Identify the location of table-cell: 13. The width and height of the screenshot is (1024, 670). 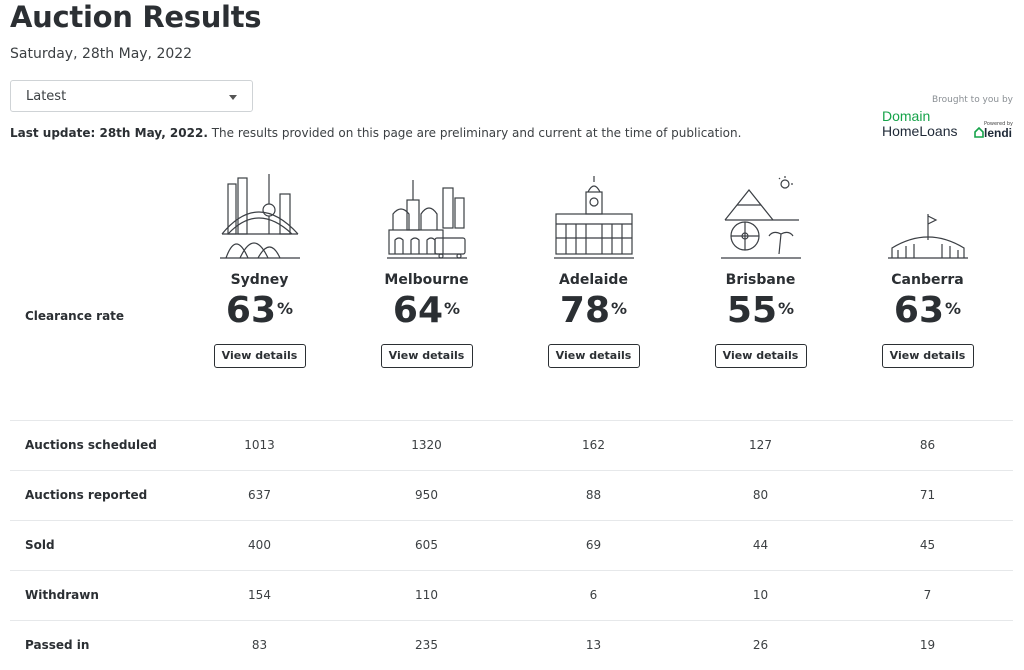
(593, 645).